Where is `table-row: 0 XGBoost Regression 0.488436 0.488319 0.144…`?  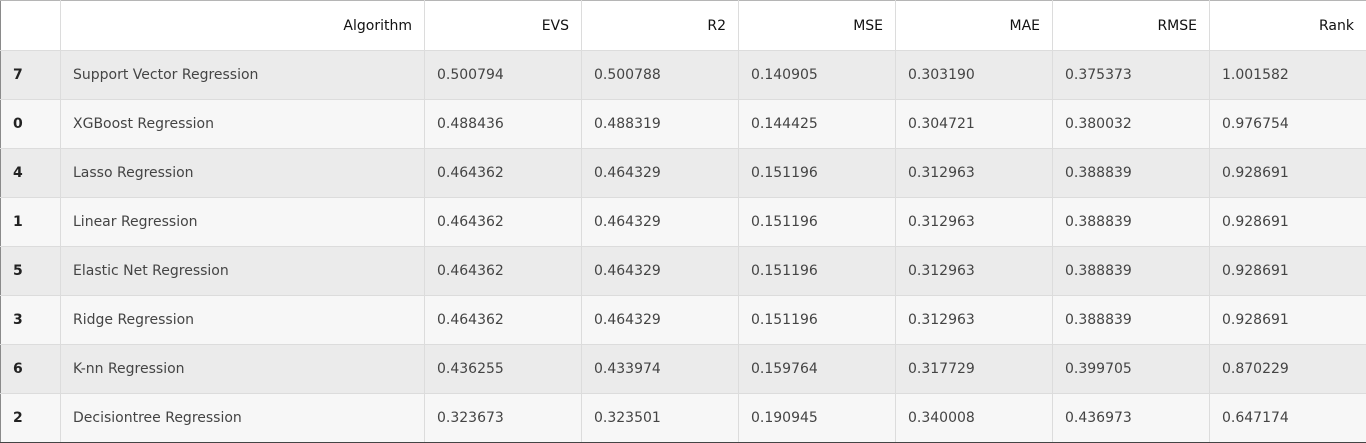 table-row: 0 XGBoost Regression 0.488436 0.488319 0.144… is located at coordinates (683, 124).